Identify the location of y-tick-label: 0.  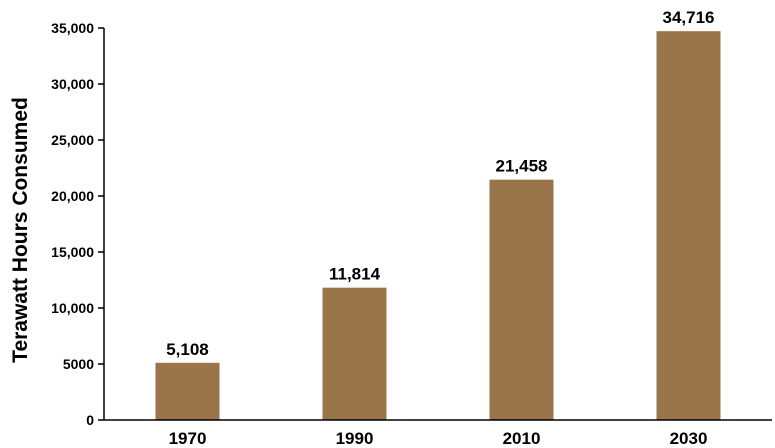
(90, 420).